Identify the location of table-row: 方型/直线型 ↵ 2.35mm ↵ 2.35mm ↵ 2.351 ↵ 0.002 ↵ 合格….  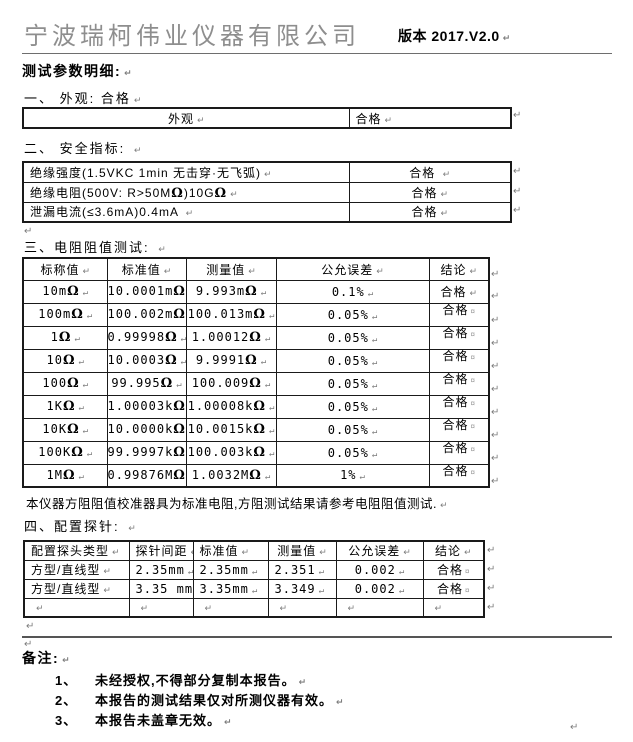
(254, 569).